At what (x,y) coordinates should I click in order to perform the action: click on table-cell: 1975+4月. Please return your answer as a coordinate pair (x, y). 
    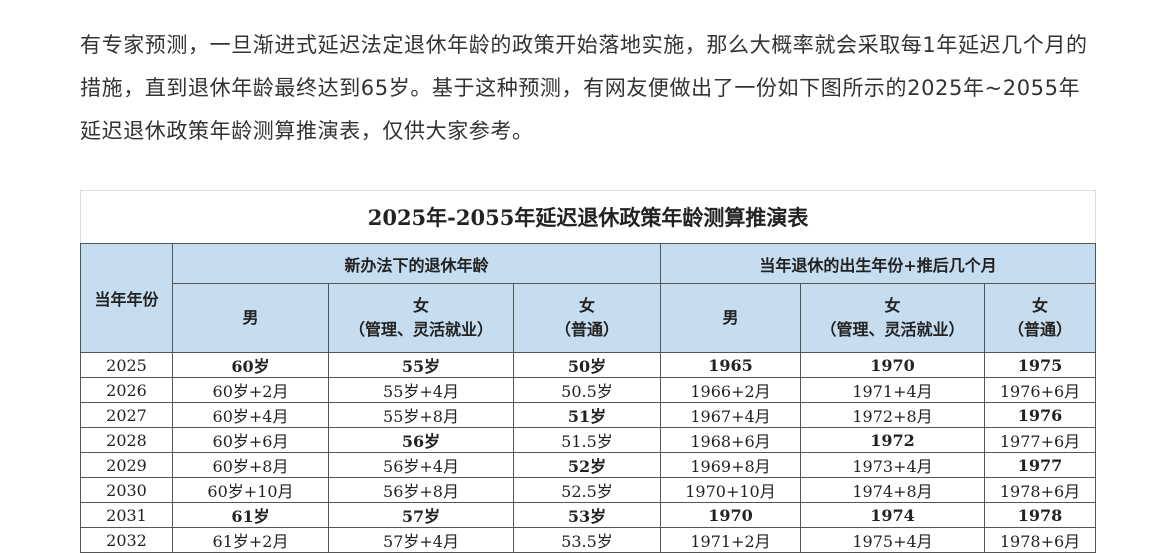
    Looking at the image, I should click on (892, 540).